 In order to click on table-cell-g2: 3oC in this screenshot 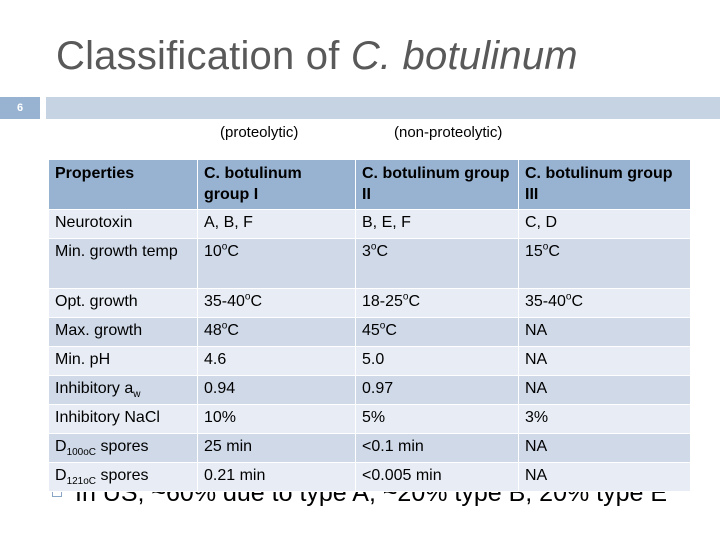, I will do `click(437, 263)`.